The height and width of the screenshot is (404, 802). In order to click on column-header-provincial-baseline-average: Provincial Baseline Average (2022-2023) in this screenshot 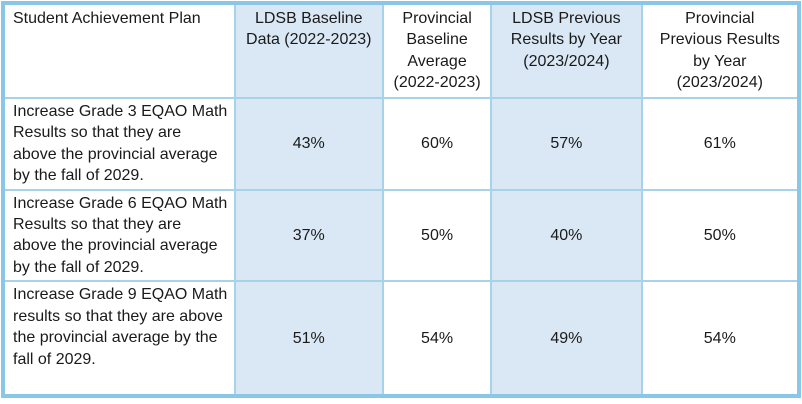, I will do `click(437, 50)`.